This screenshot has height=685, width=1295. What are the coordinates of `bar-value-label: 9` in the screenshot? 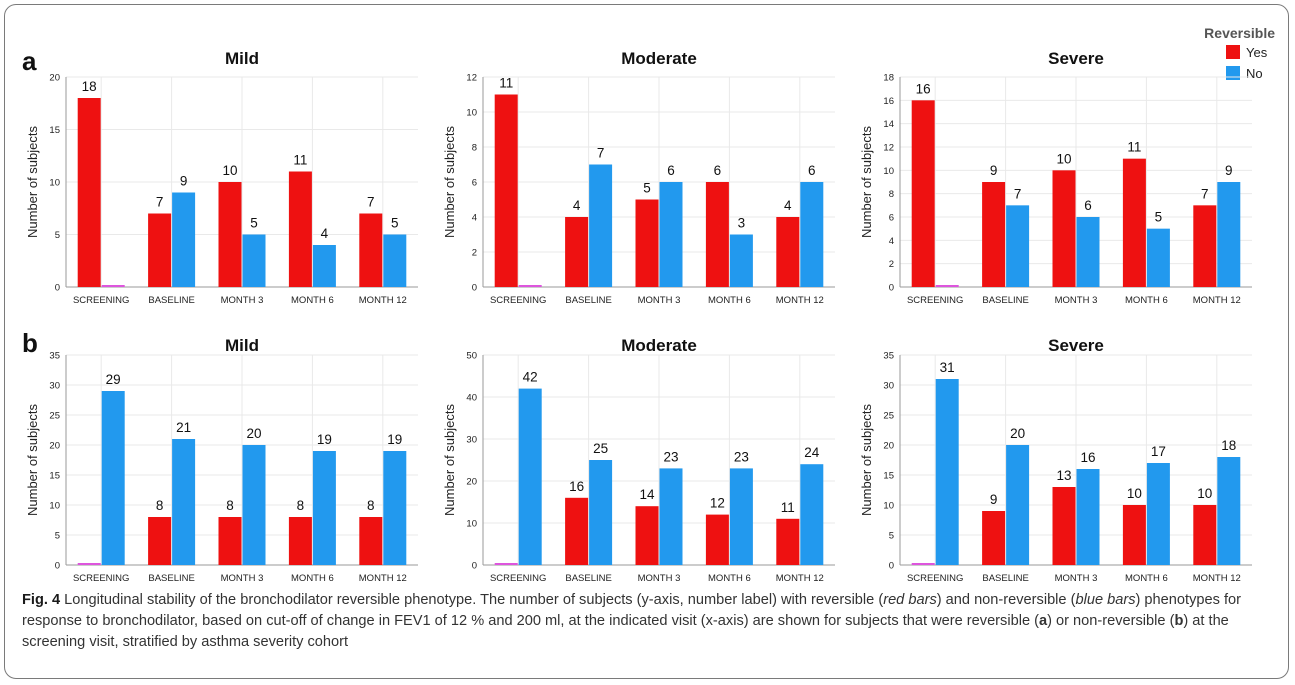 It's located at (184, 181).